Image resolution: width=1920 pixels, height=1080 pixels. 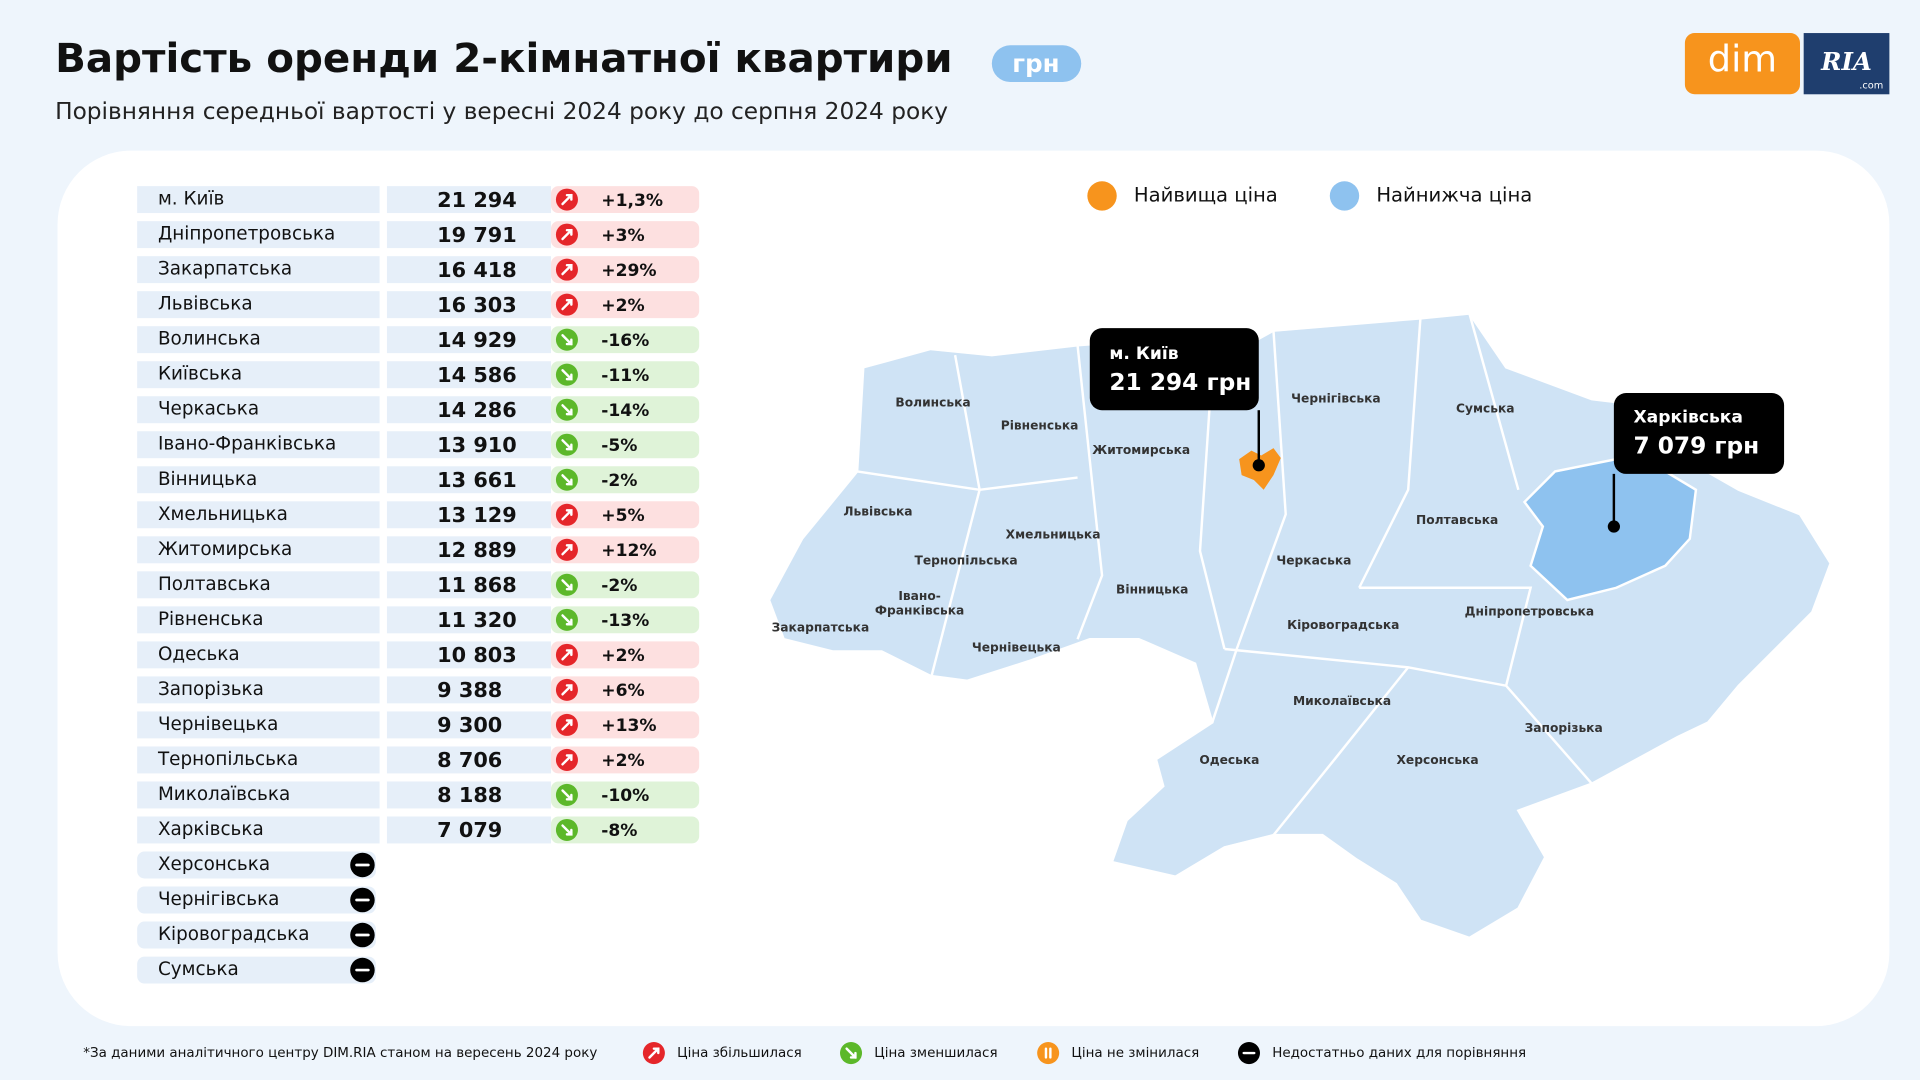 I want to click on price: 11 868, so click(x=477, y=585).